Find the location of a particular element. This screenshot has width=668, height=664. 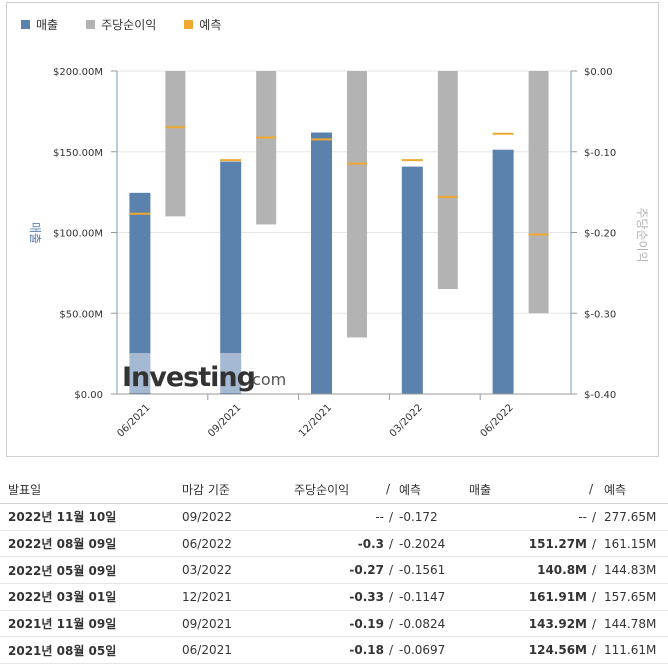

cell-revenue-forecast: 144.83M is located at coordinates (634, 570).